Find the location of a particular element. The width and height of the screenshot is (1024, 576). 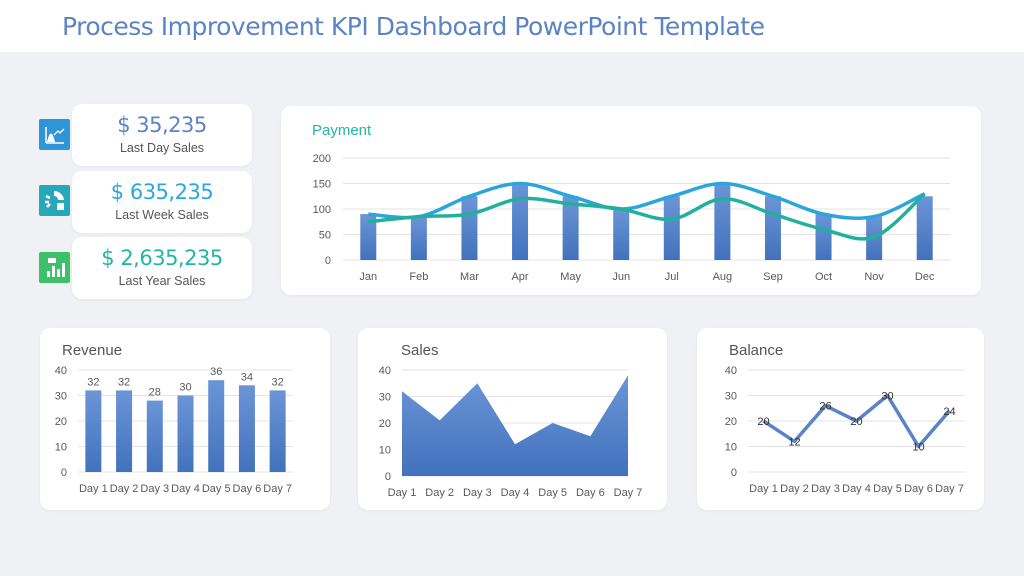

kpi-card-last-week: $ 635,235 Last Week Sales is located at coordinates (162, 202).